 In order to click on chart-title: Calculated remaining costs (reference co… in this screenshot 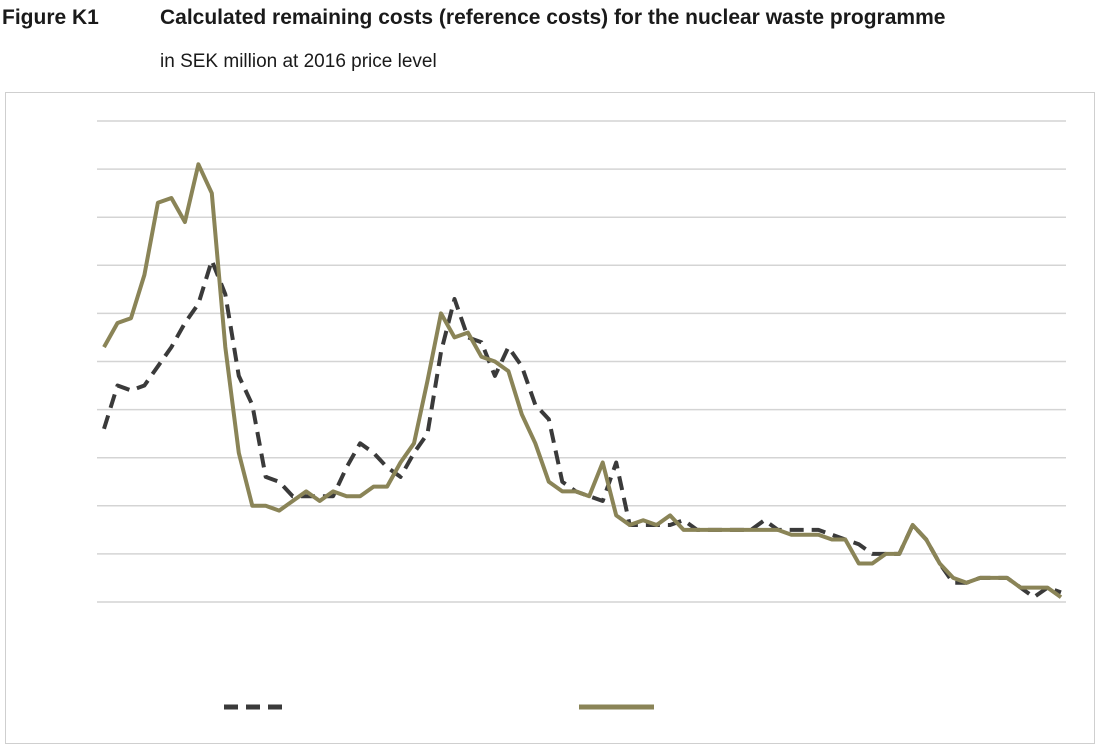, I will do `click(553, 17)`.